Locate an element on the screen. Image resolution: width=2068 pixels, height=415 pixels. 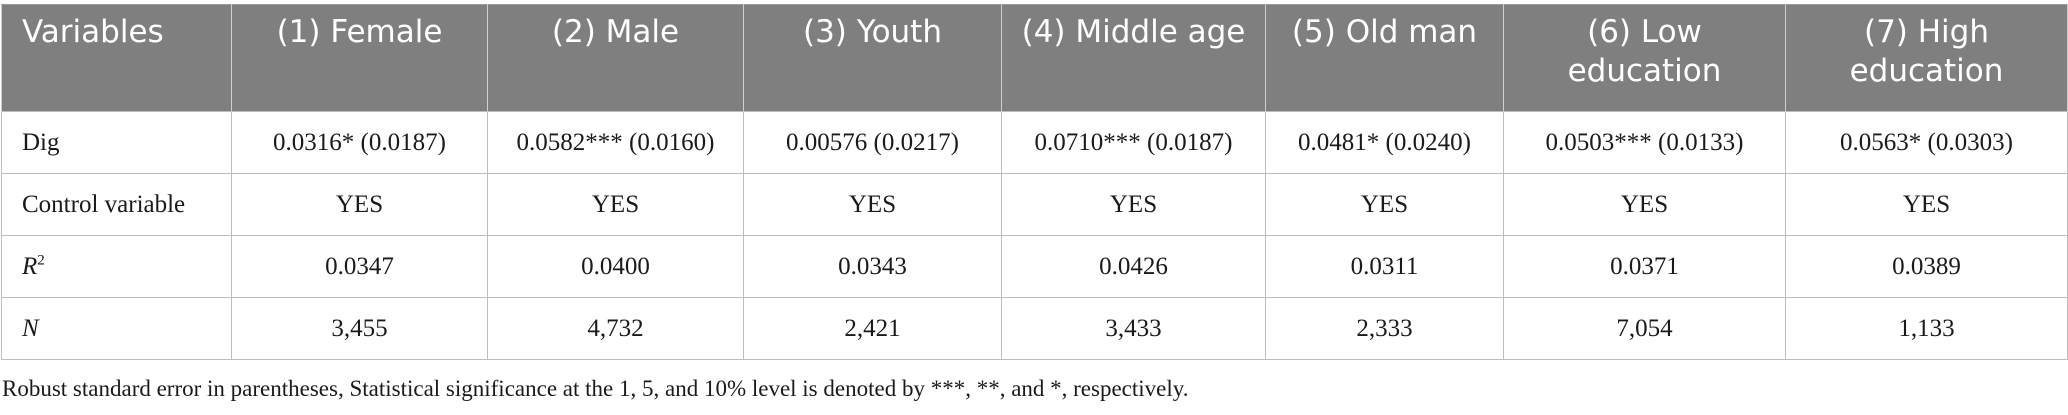
table-cell: 2,421 is located at coordinates (872, 328).